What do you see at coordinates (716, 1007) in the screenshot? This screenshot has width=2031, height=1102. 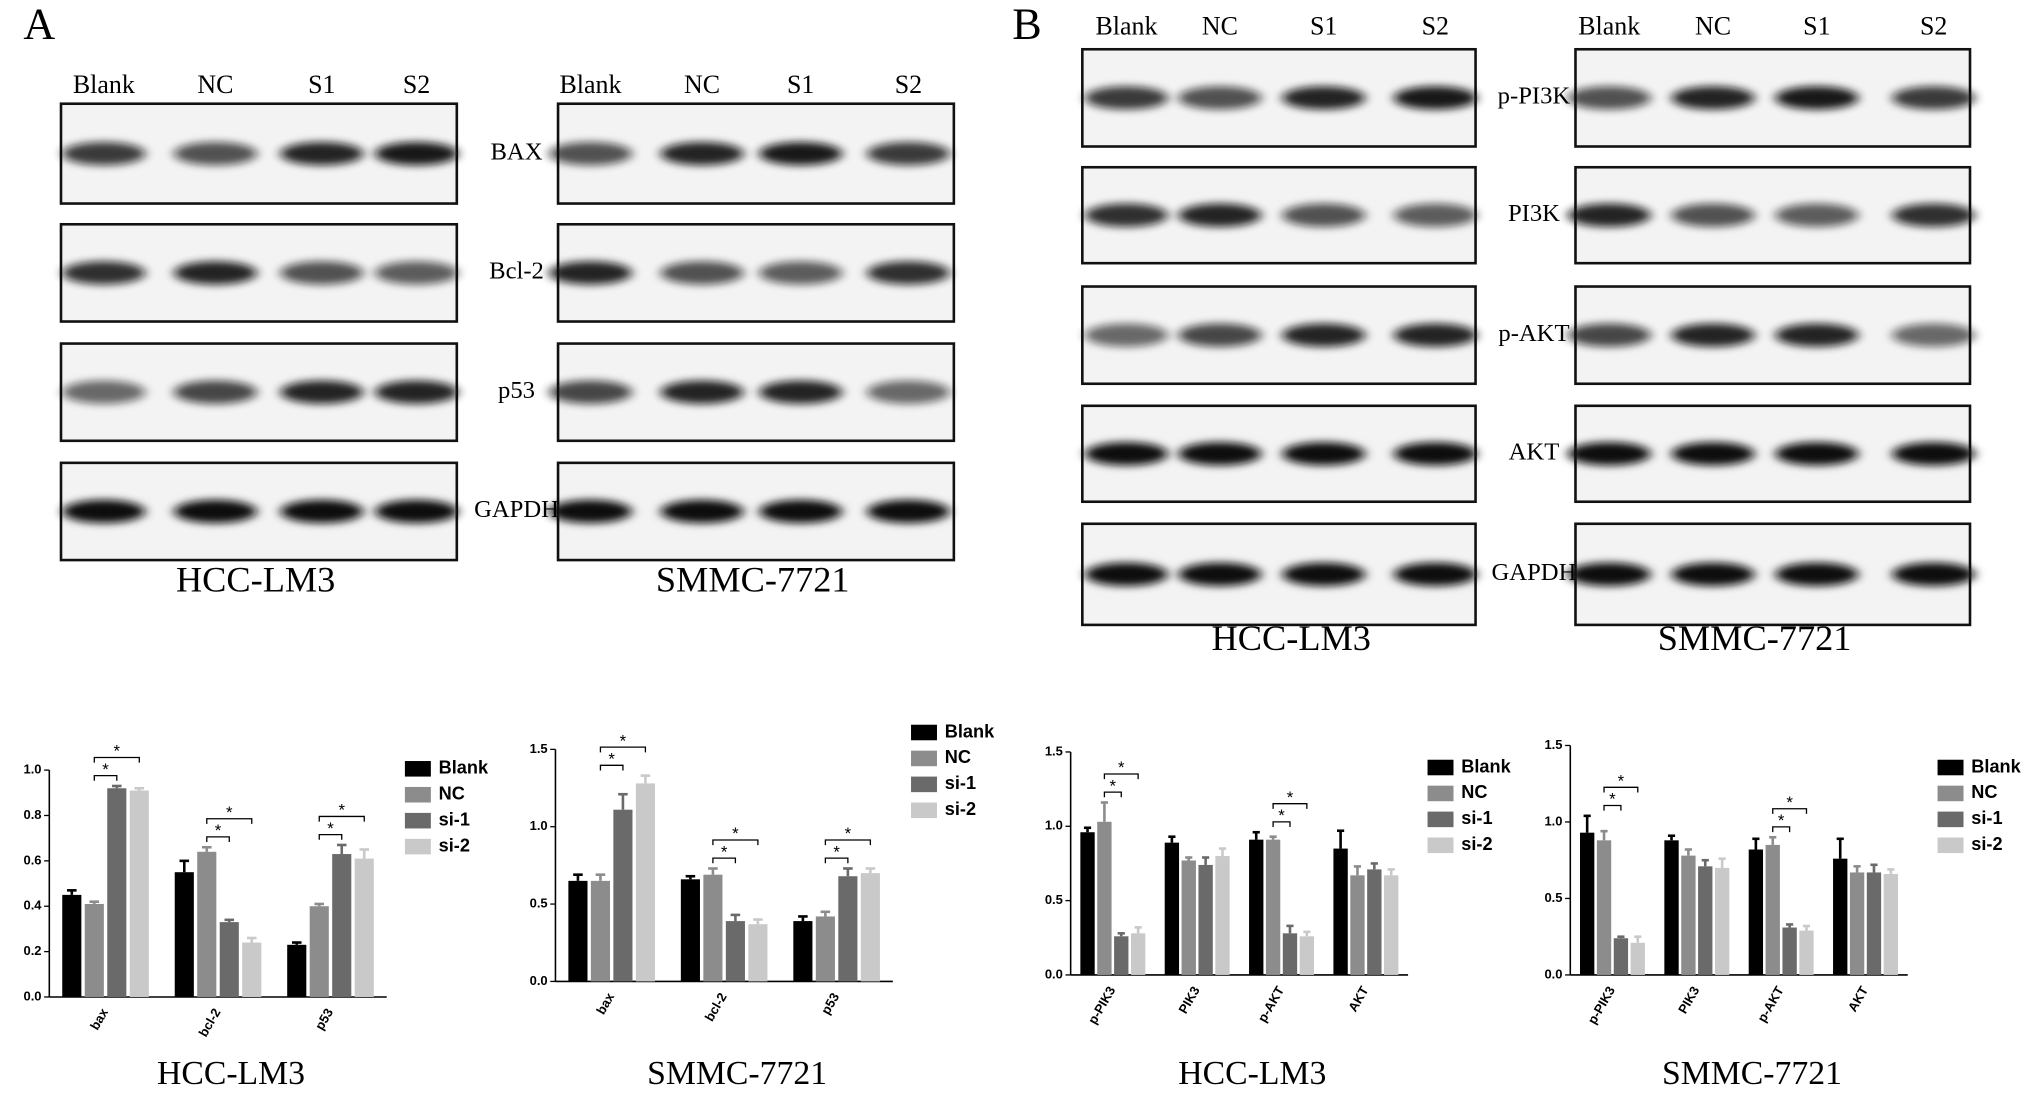 I see `x-tick-label: bcl-2` at bounding box center [716, 1007].